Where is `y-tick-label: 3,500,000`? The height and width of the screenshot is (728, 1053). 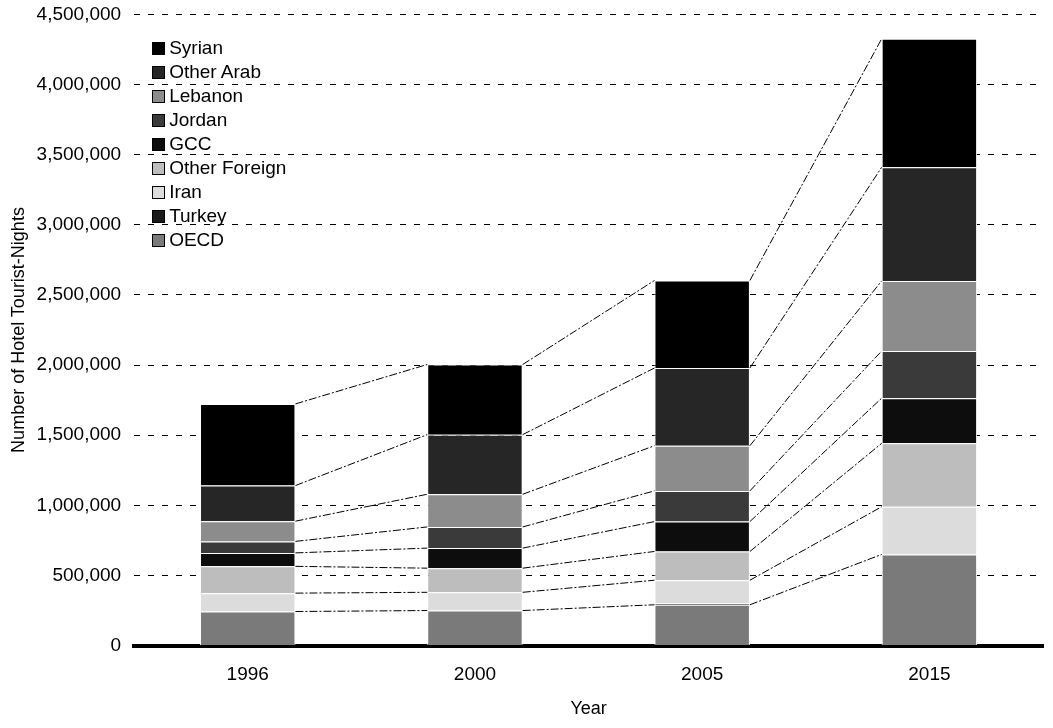
y-tick-label: 3,500,000 is located at coordinates (79, 153).